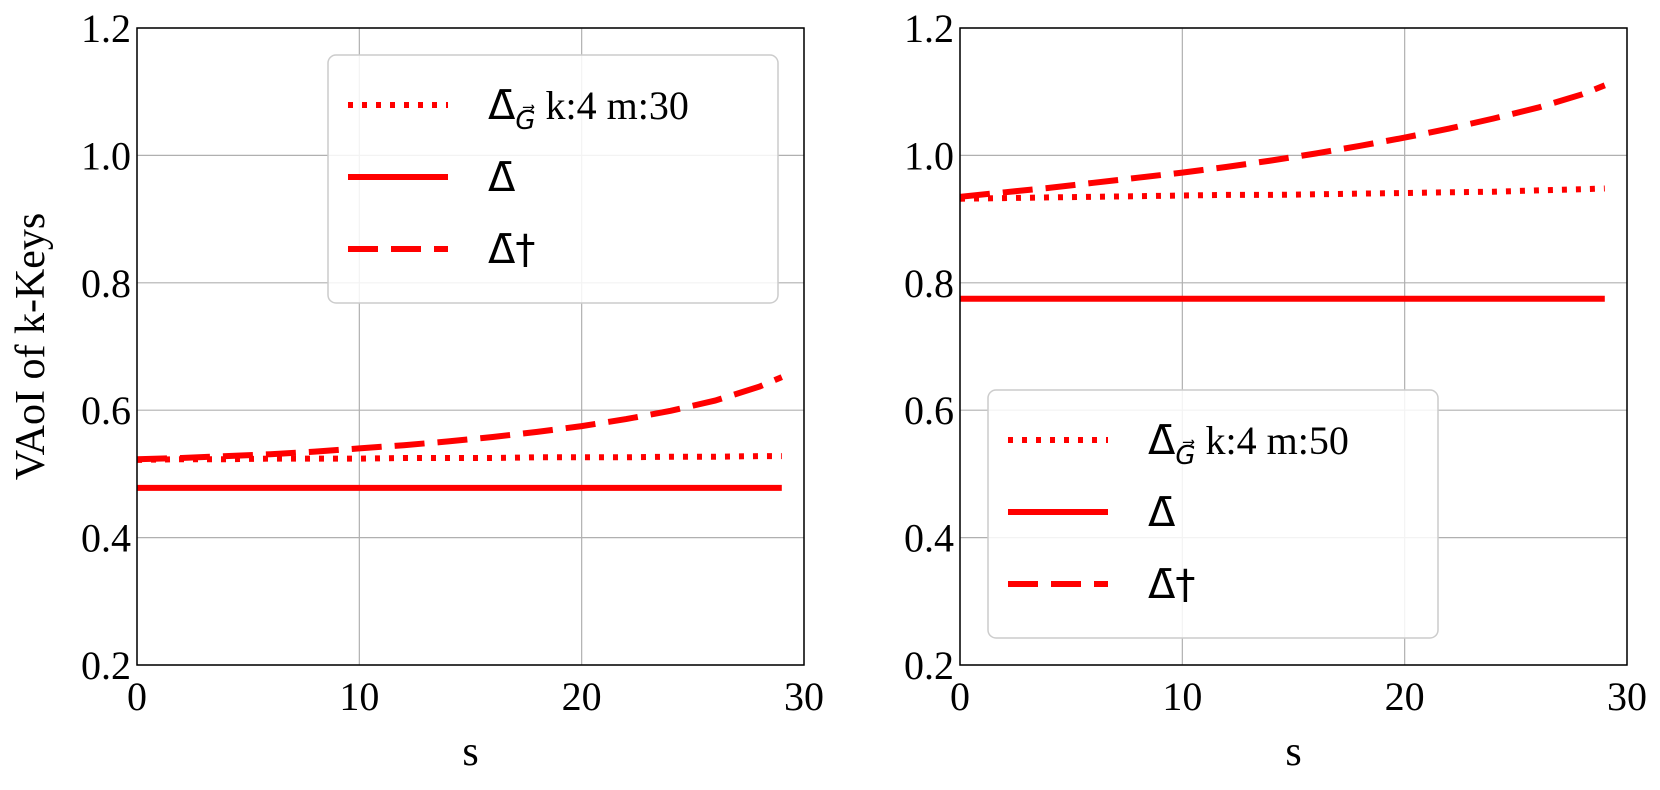 The image size is (1660, 790). I want to click on legend-entry: Δ̄G⃗ k:4 m:50, so click(1248, 444).